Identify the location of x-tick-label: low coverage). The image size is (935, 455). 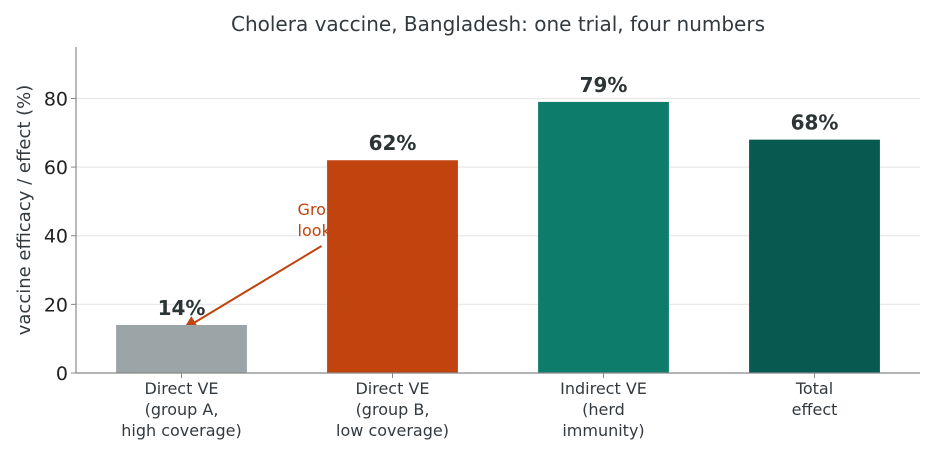
(392, 430).